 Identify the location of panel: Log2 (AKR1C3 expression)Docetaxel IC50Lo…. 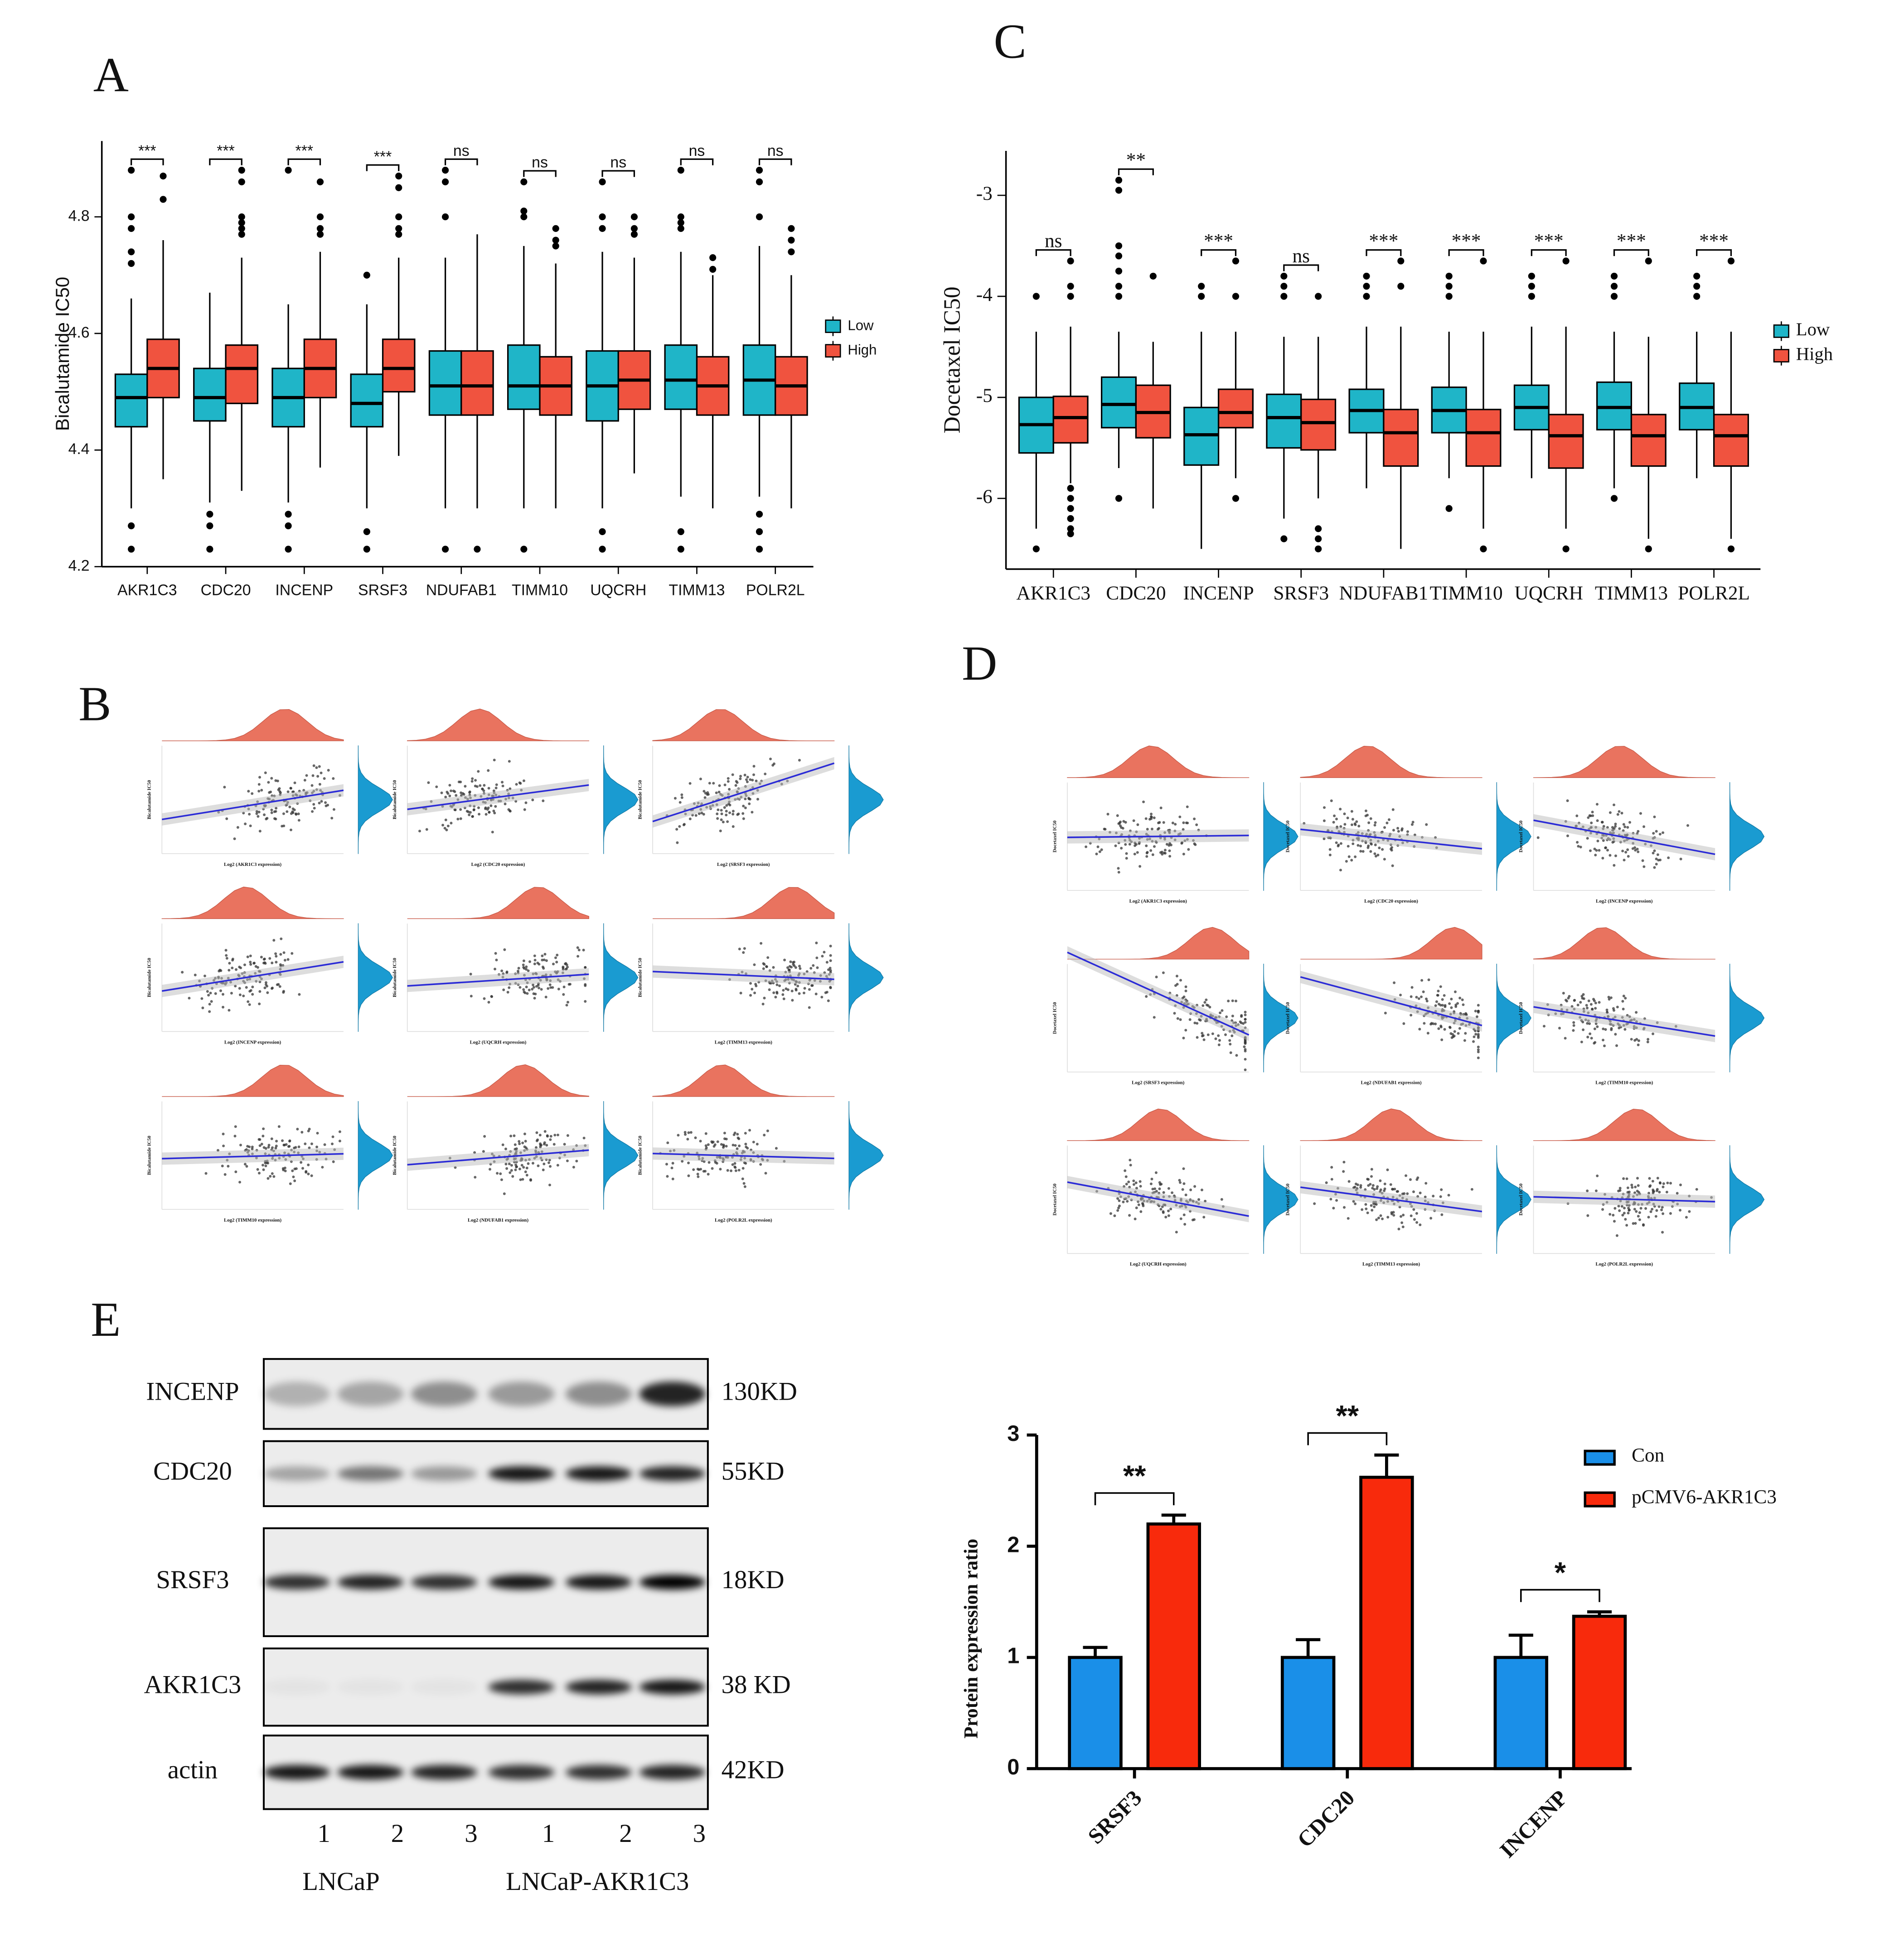
(1408, 1006).